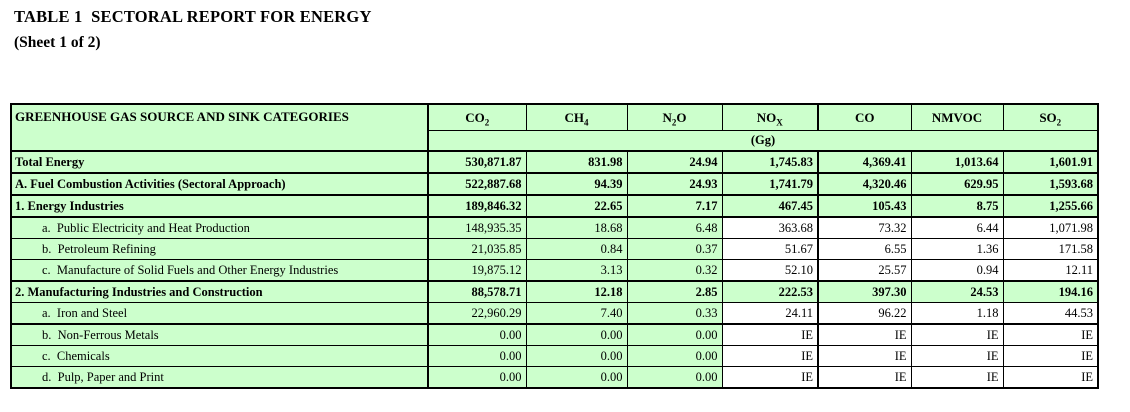 The width and height of the screenshot is (1130, 412). I want to click on sheet-label: (Sheet 1 of 2), so click(57, 42).